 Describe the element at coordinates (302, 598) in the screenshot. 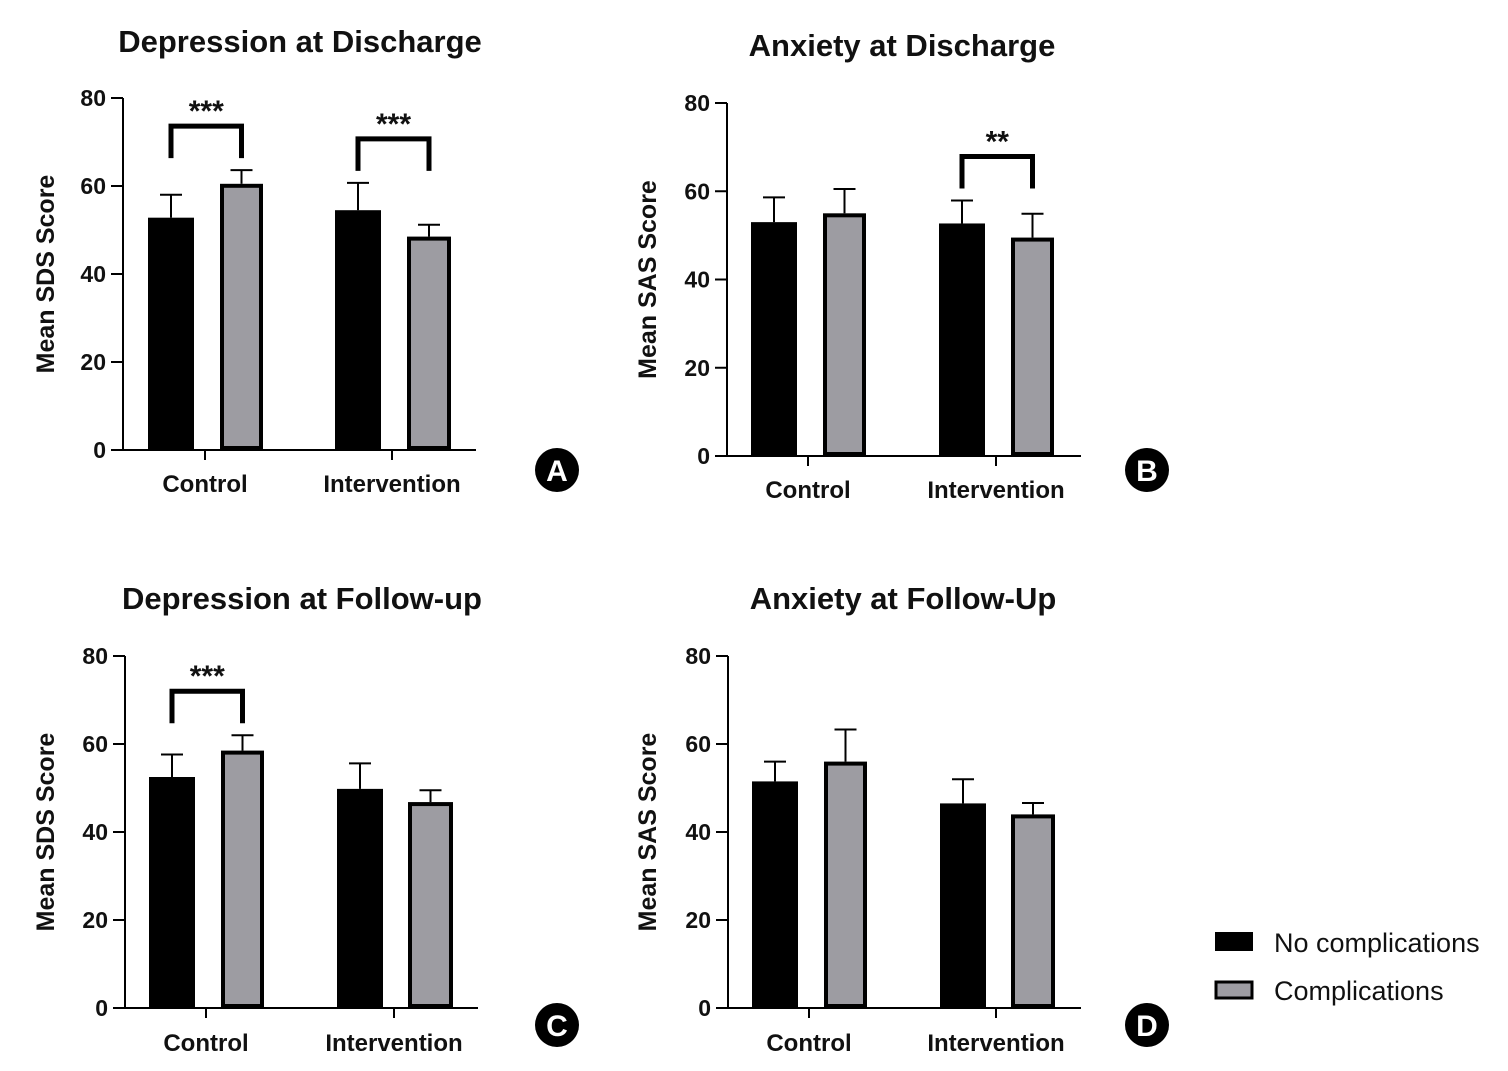

I see `chart-title: Depression at Follow-up` at that location.